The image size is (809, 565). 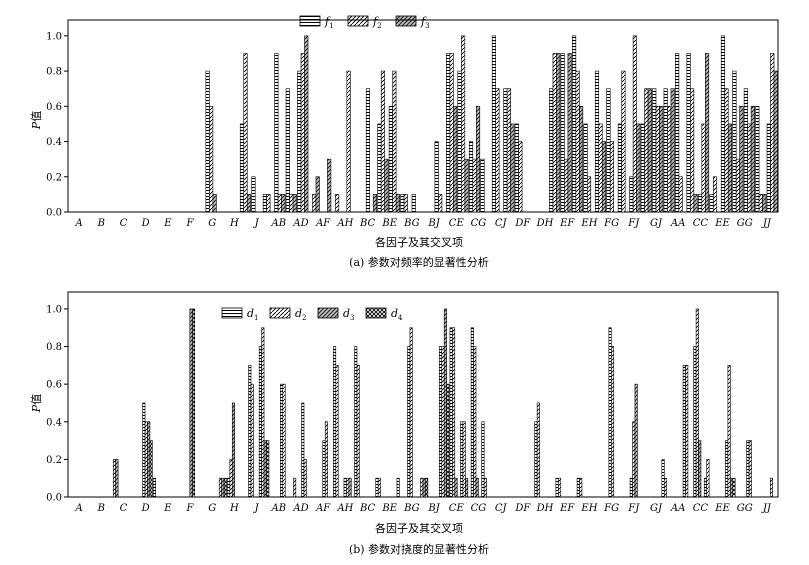 What do you see at coordinates (54, 107) in the screenshot?
I see `y-tick-label: 0.6` at bounding box center [54, 107].